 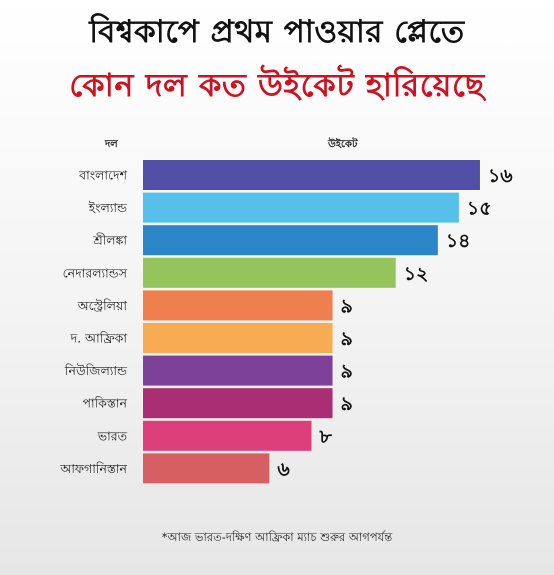 I want to click on data-label: ৮, so click(x=325, y=437).